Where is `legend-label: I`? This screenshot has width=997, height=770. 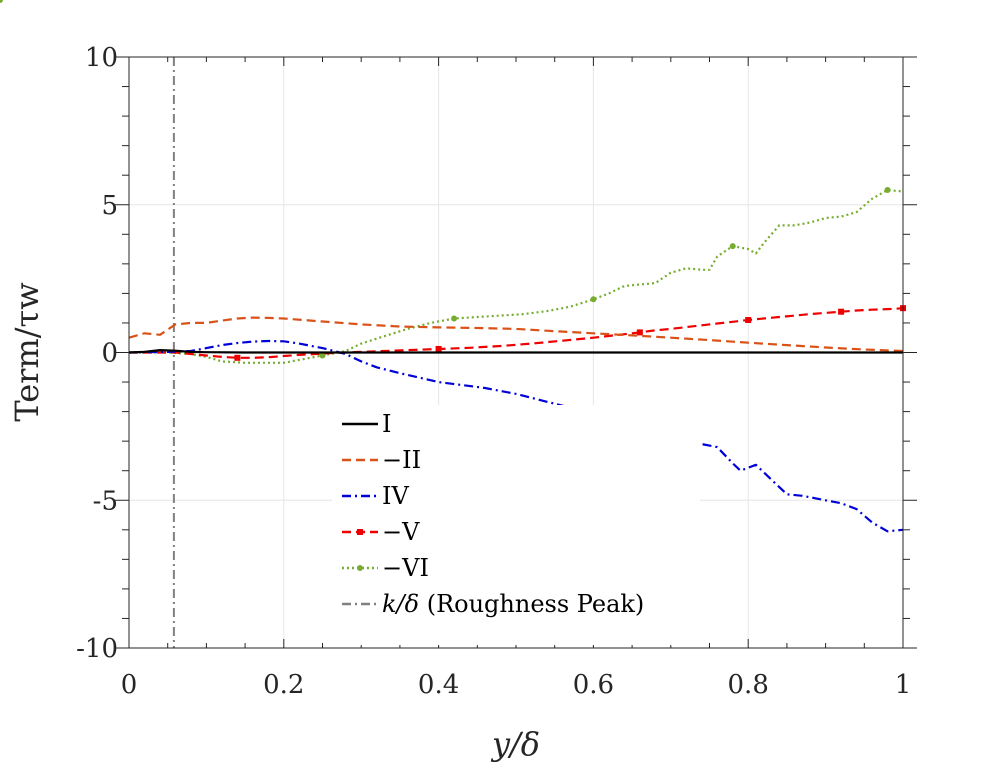
legend-label: I is located at coordinates (386, 424).